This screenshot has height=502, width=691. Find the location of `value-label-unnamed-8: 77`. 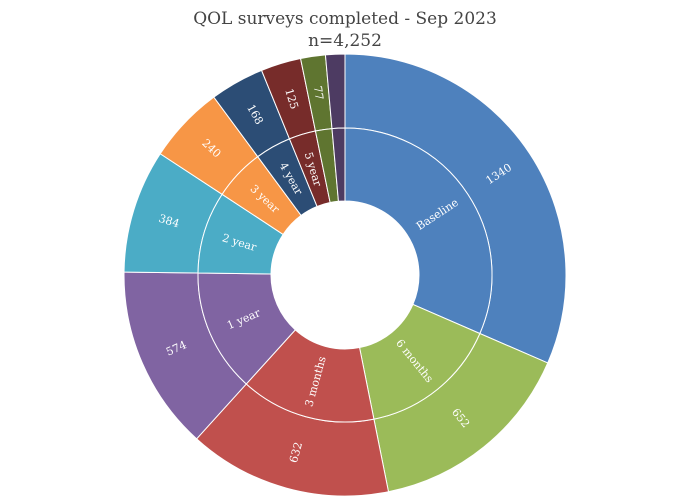

value-label-unnamed-8: 77 is located at coordinates (318, 93).